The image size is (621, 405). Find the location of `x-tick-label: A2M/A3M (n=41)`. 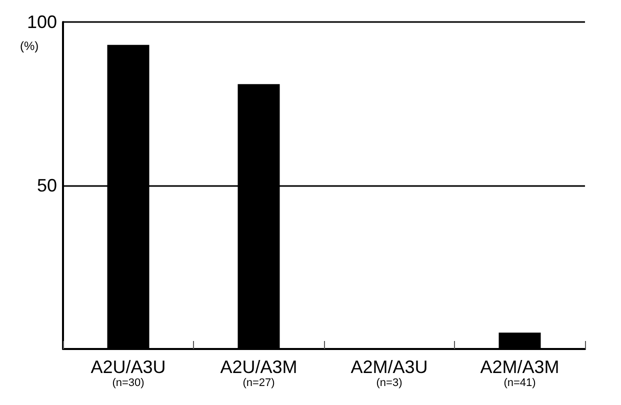

x-tick-label: A2M/A3M (n=41) is located at coordinates (520, 373).